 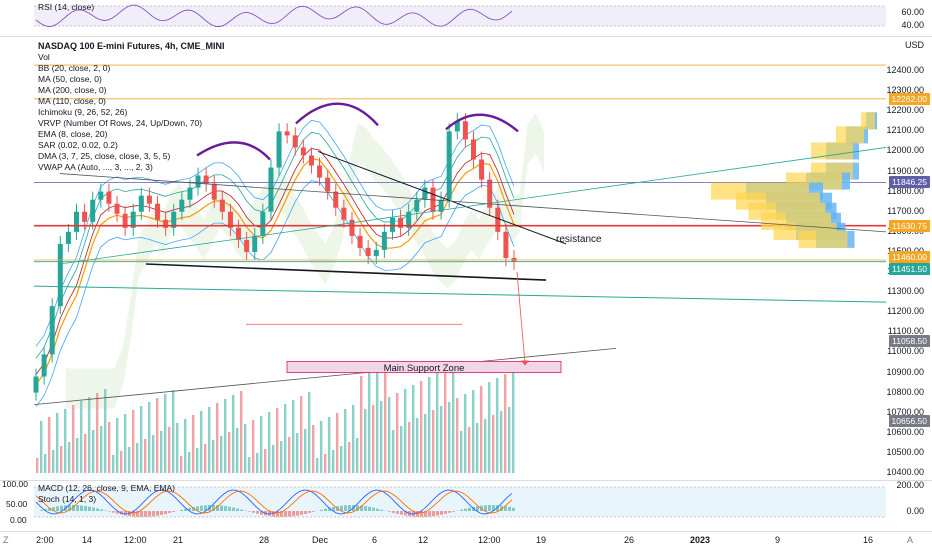 What do you see at coordinates (521, 317) in the screenshot?
I see `projection-arrow` at bounding box center [521, 317].